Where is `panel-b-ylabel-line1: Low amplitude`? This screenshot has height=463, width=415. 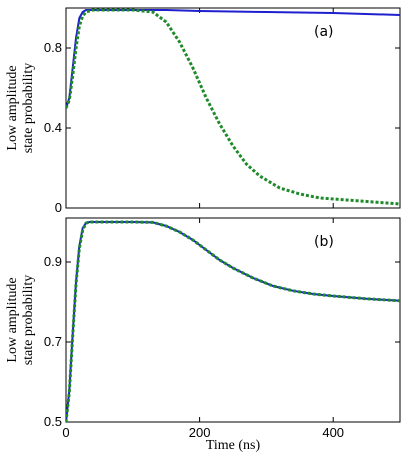
panel-b-ylabel-line1: Low amplitude is located at coordinates (12, 319).